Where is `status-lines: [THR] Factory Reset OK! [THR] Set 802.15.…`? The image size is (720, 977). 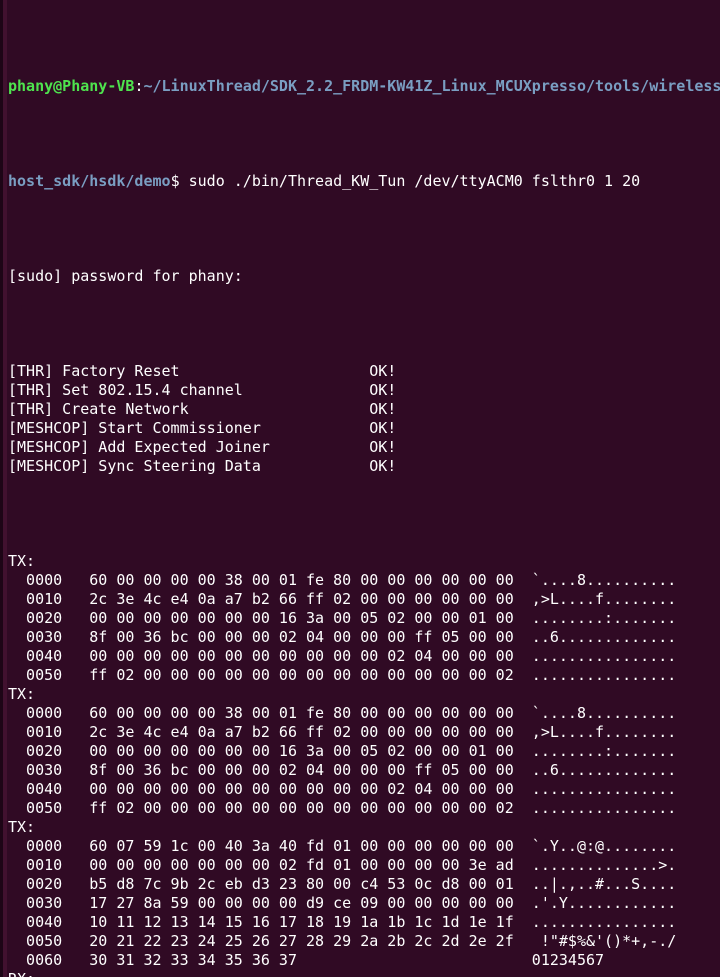 status-lines: [THR] Factory Reset OK! [THR] Set 802.15.… is located at coordinates (364, 419).